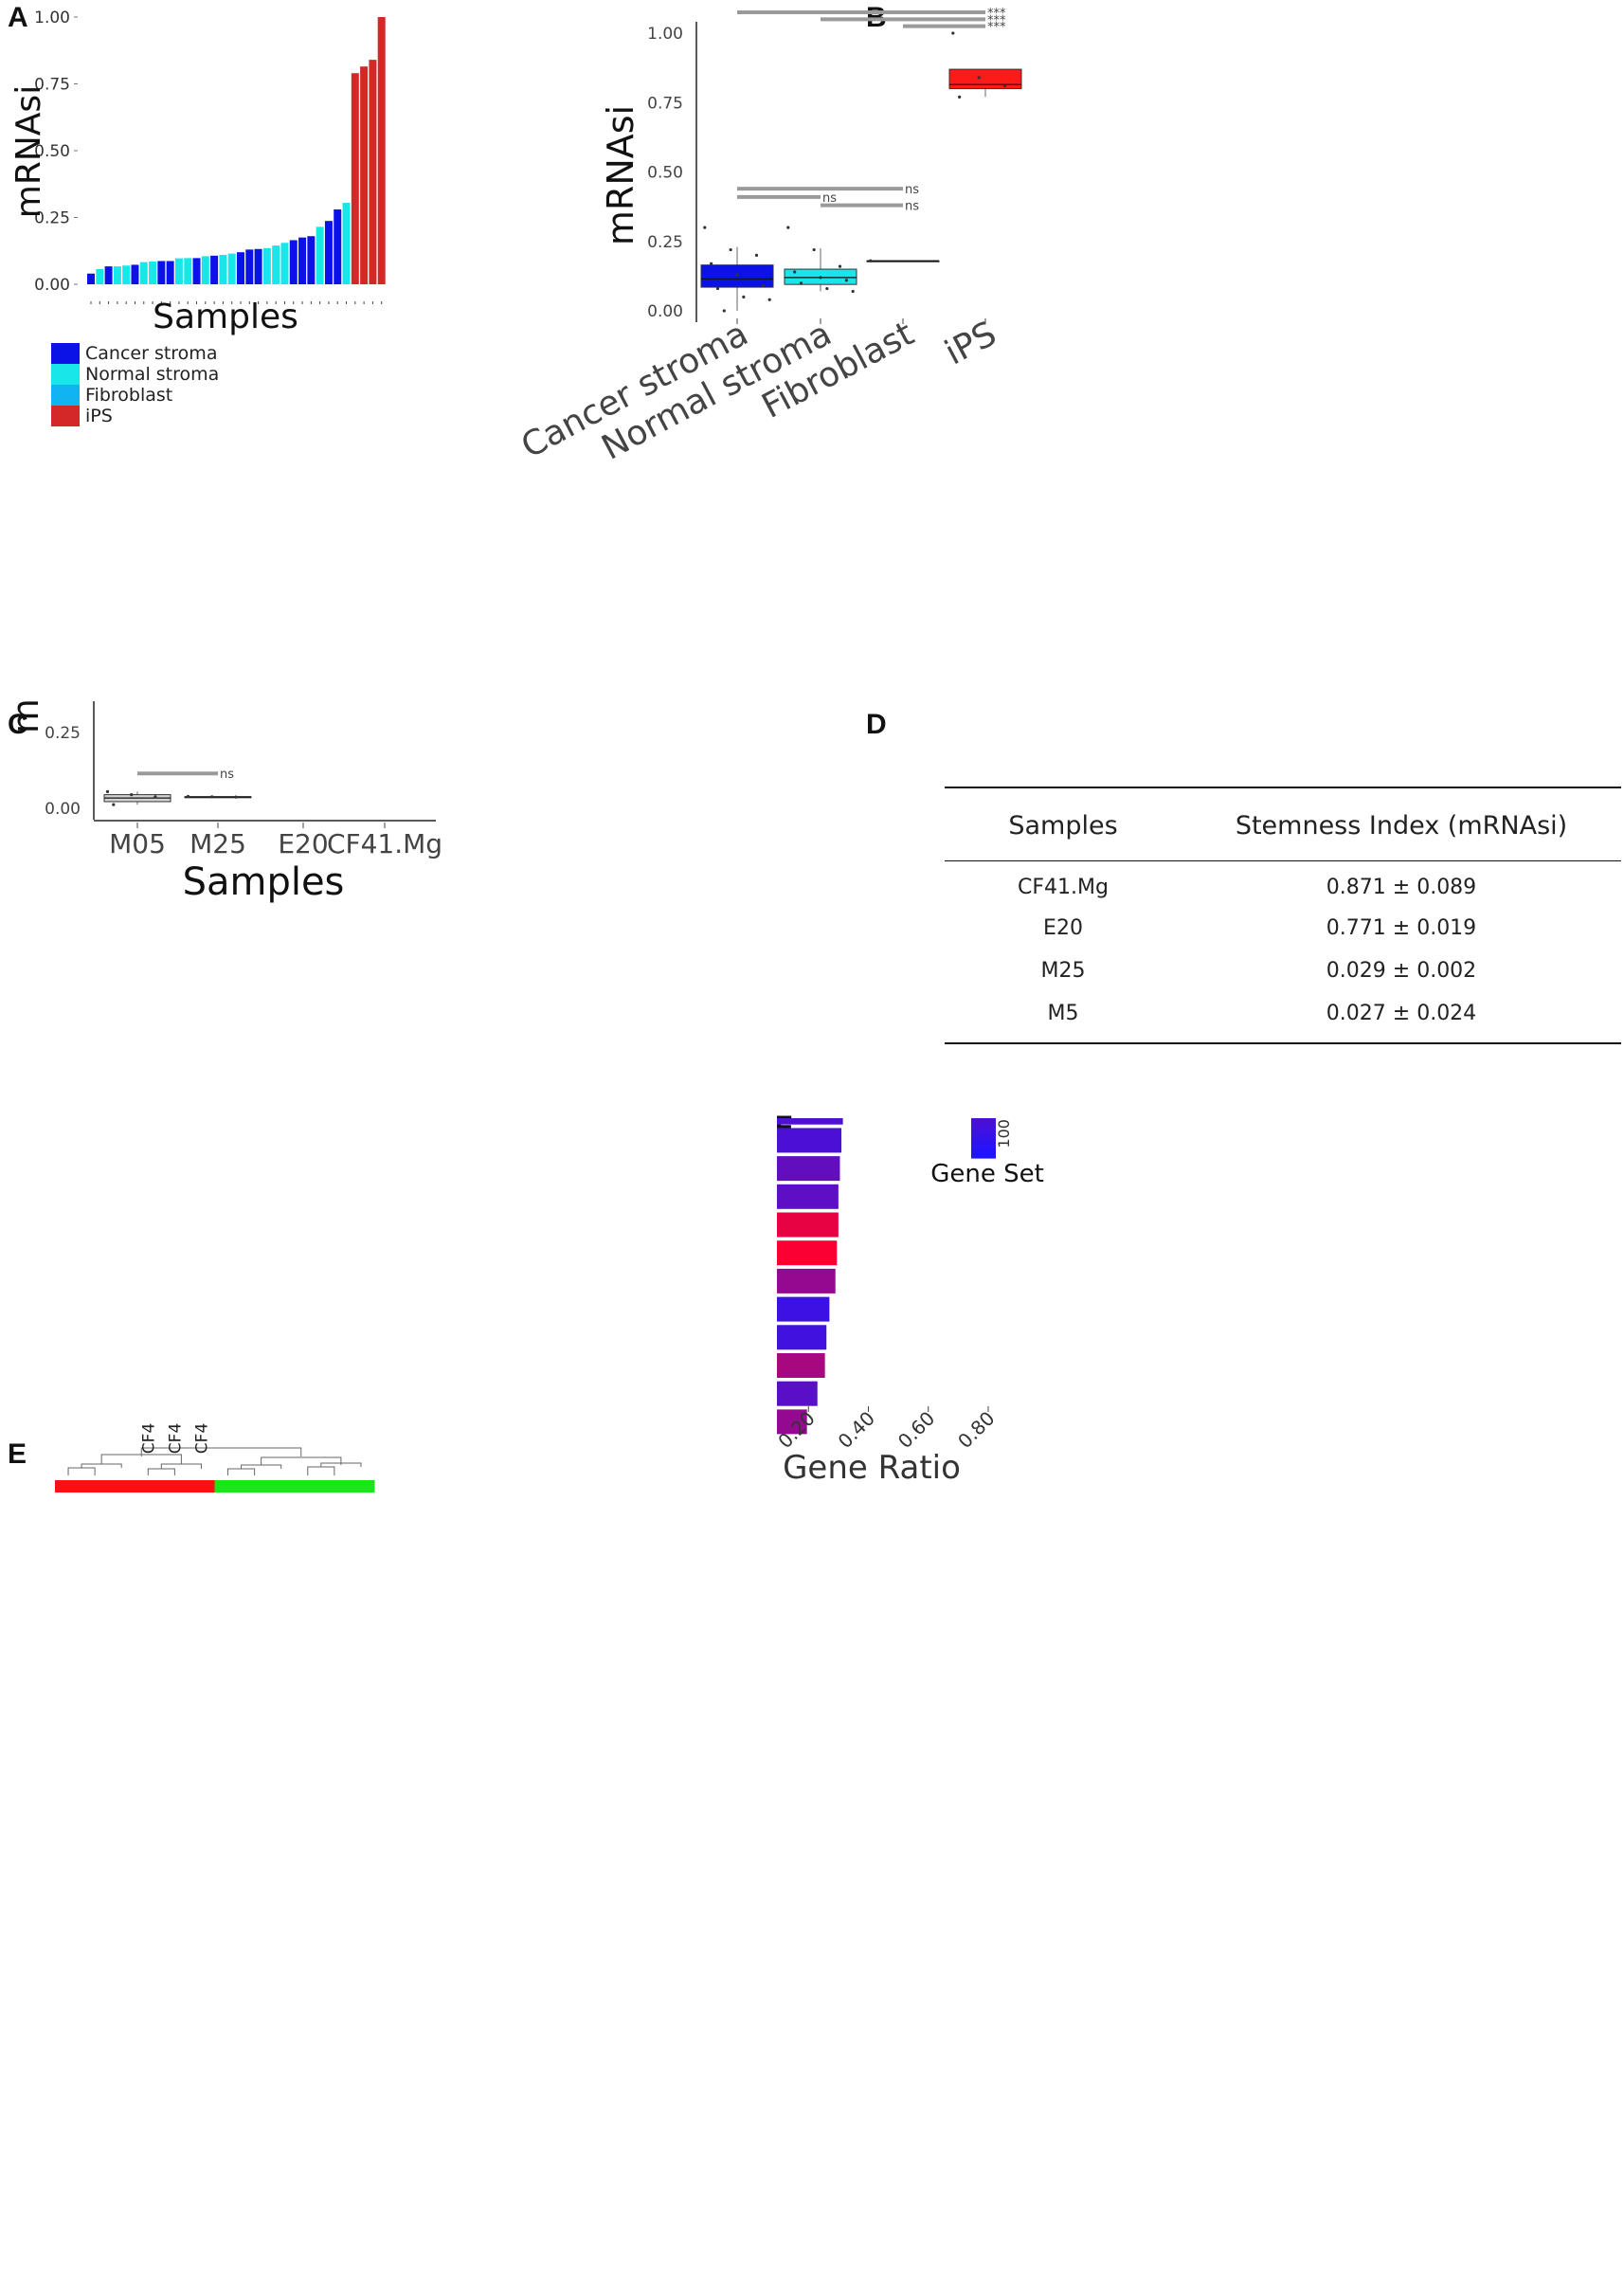 The width and height of the screenshot is (1624, 2279). I want to click on x-tick-label: 0.40, so click(856, 1430).